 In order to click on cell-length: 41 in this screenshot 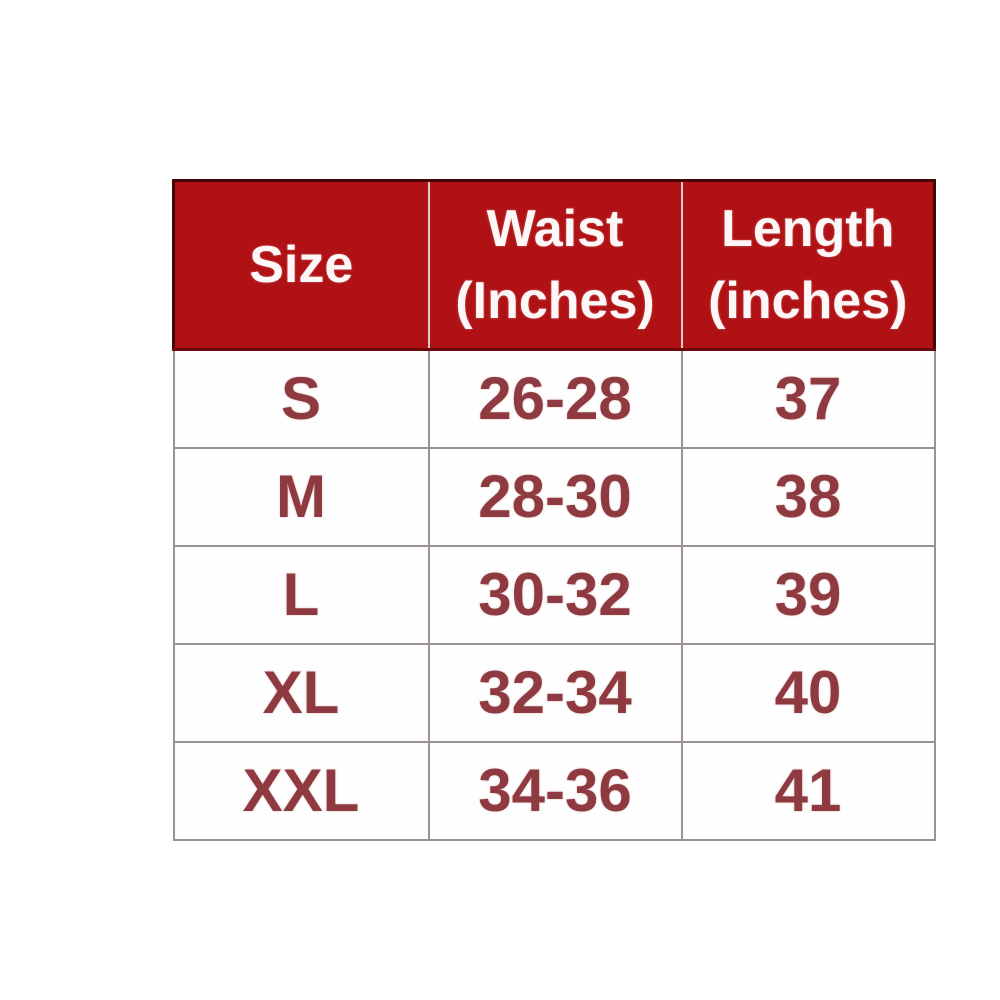, I will do `click(808, 790)`.